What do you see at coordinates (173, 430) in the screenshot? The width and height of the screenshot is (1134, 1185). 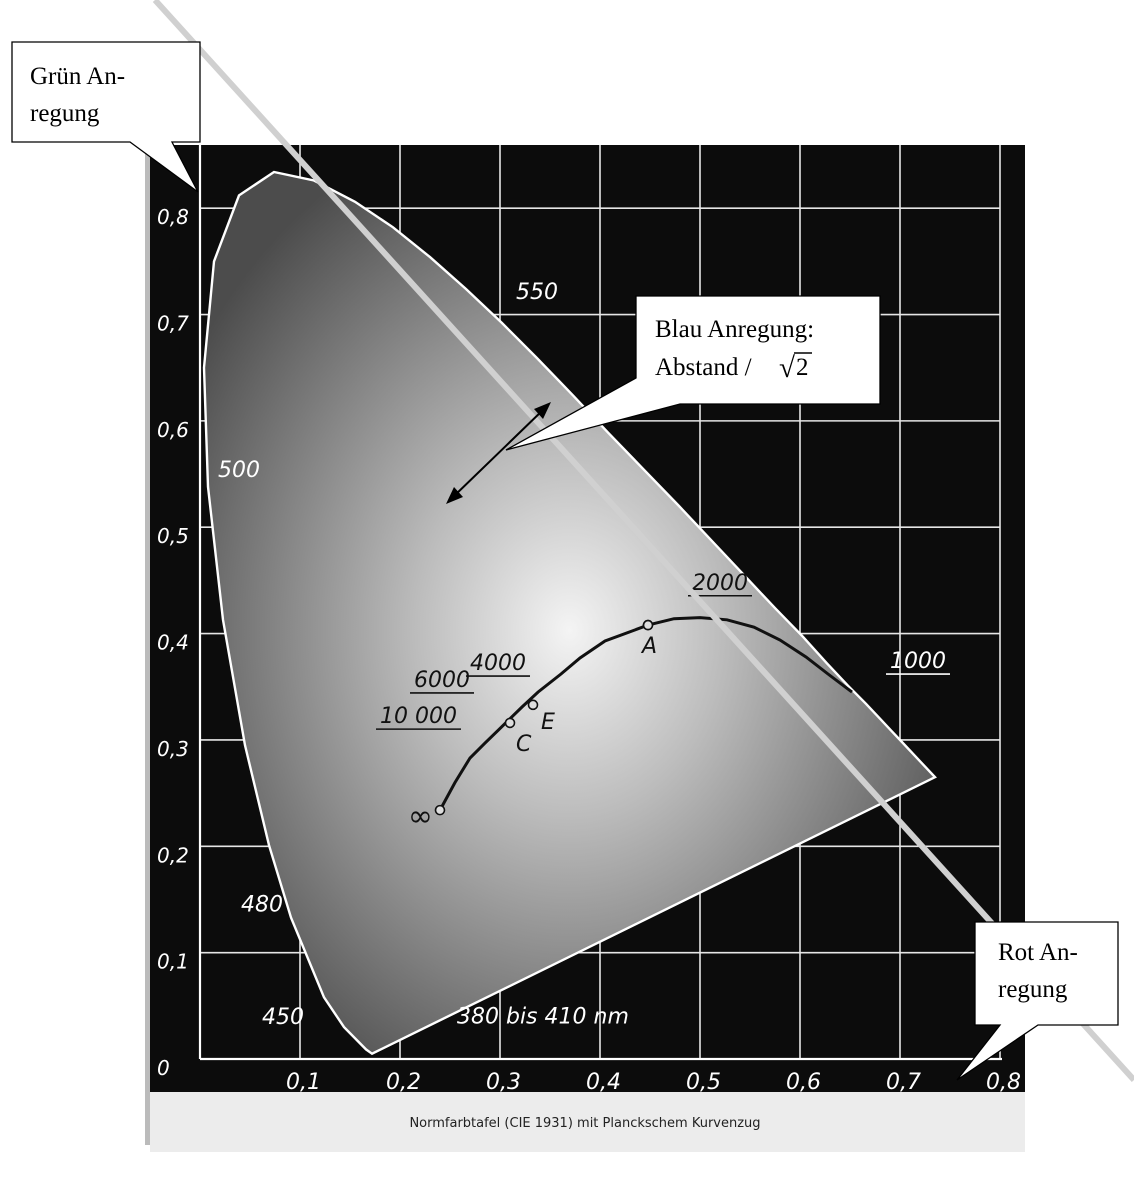 I see `y-tick-label: 0,6` at bounding box center [173, 430].